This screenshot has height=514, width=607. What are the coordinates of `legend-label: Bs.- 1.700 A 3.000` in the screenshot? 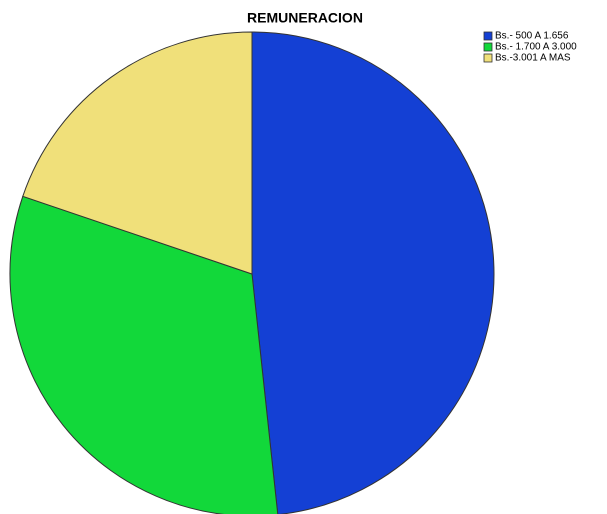 It's located at (536, 47).